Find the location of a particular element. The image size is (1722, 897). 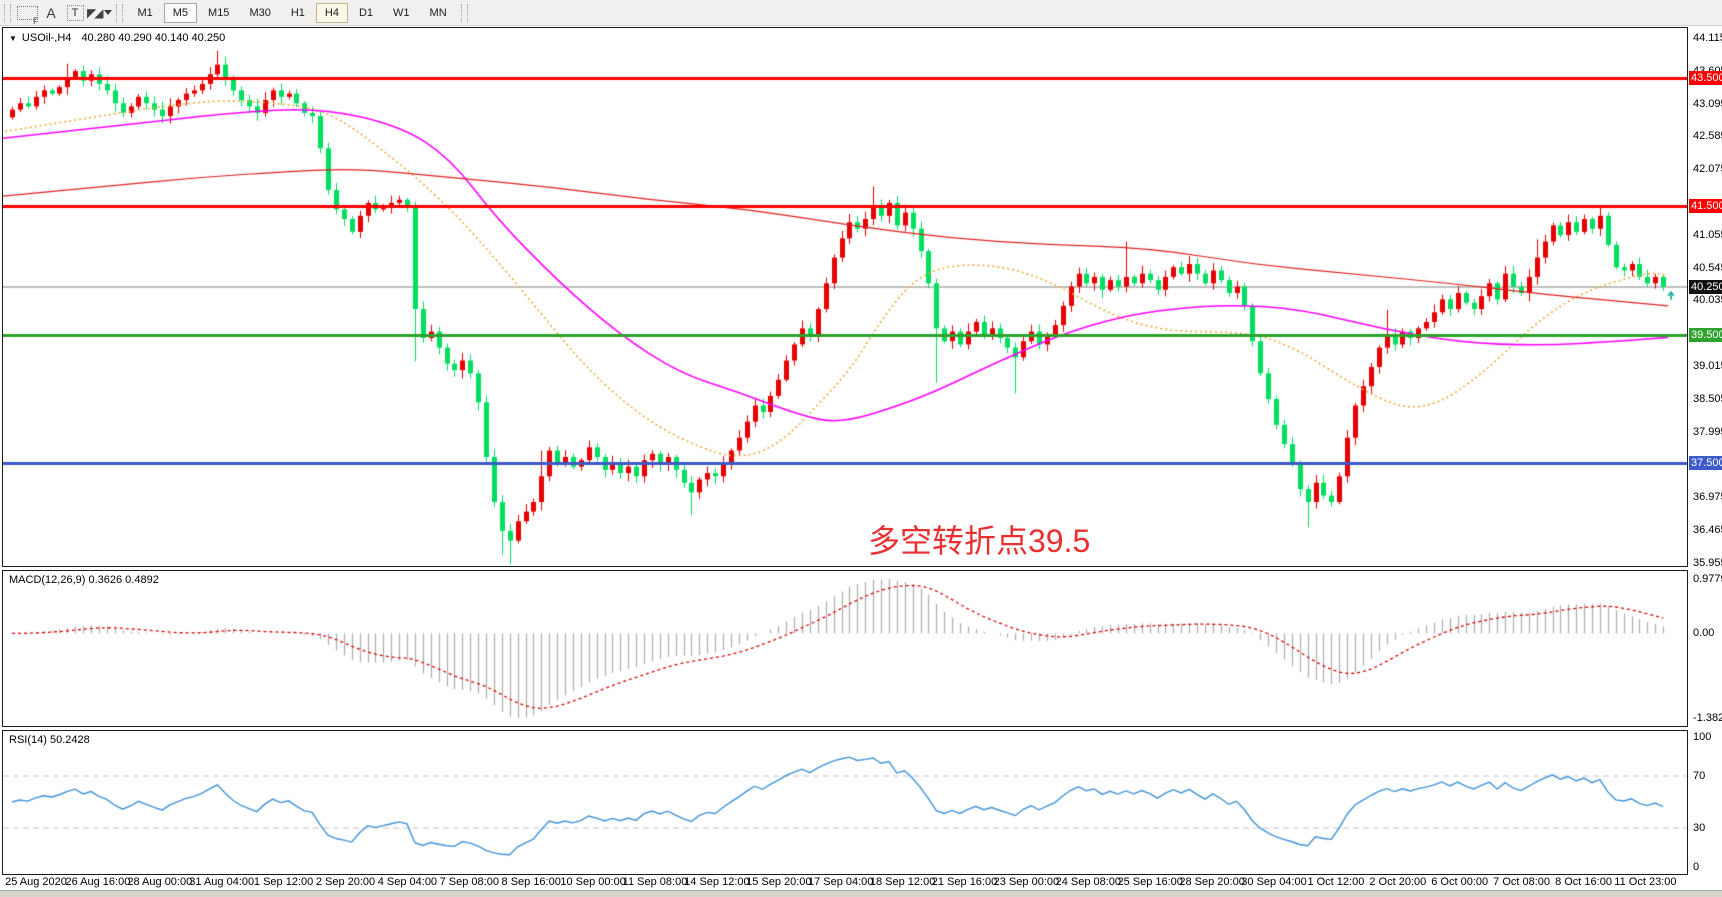

fibonacci-icon-letter: F is located at coordinates (36, 20).